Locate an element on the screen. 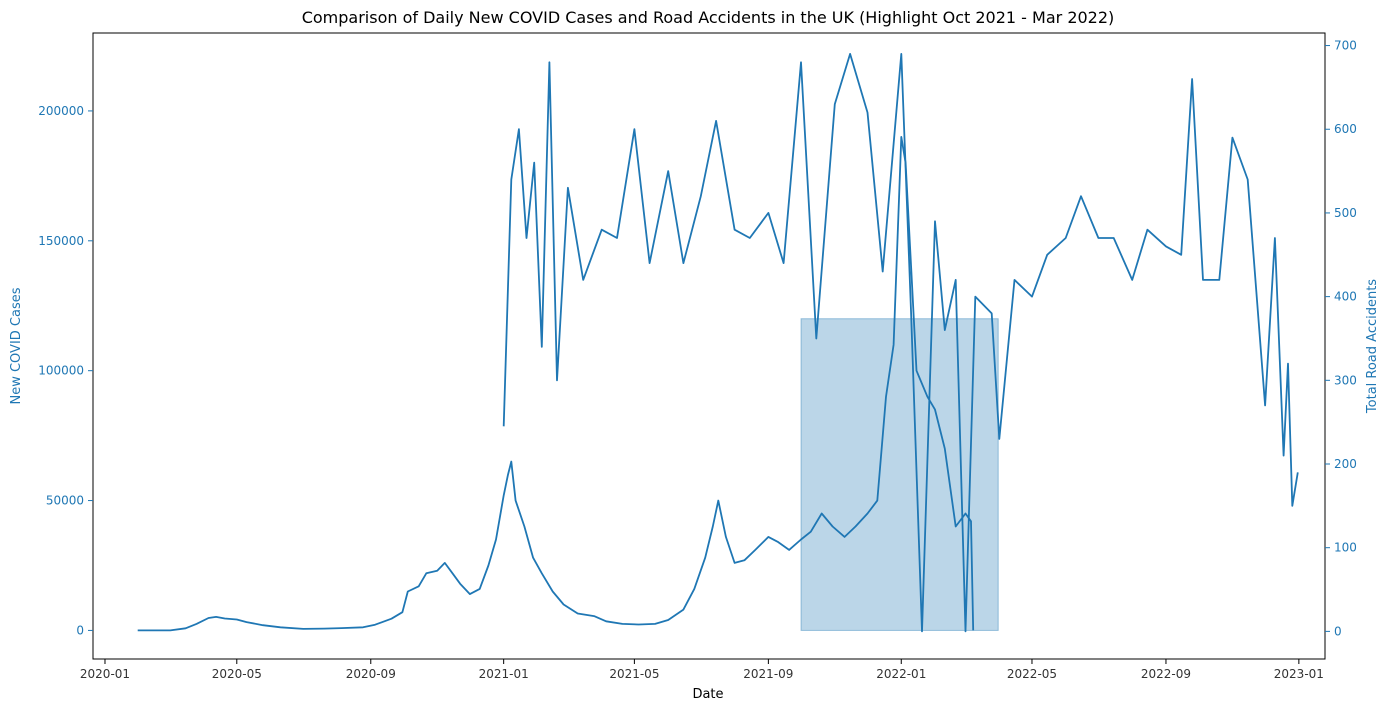 The height and width of the screenshot is (712, 1390). x-tick-label: 2021-09 is located at coordinates (768, 674).